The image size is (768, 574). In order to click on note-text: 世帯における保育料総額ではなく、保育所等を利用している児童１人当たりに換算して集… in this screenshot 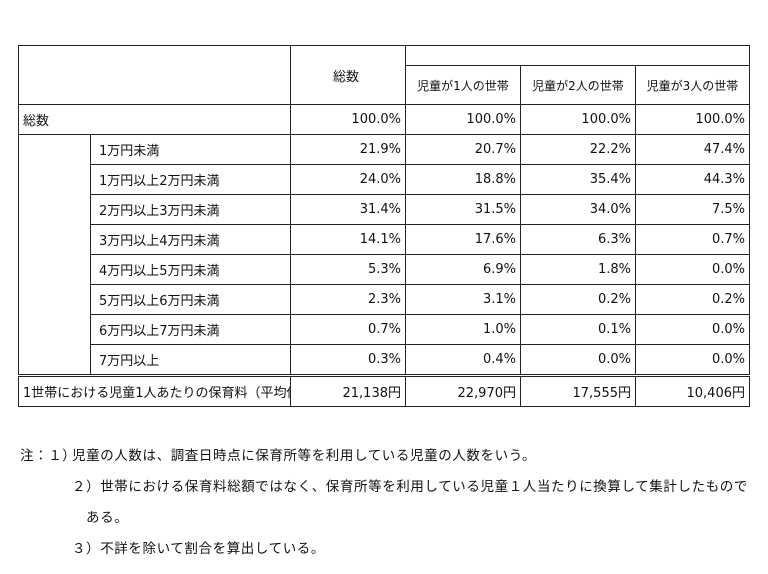, I will do `click(417, 502)`.